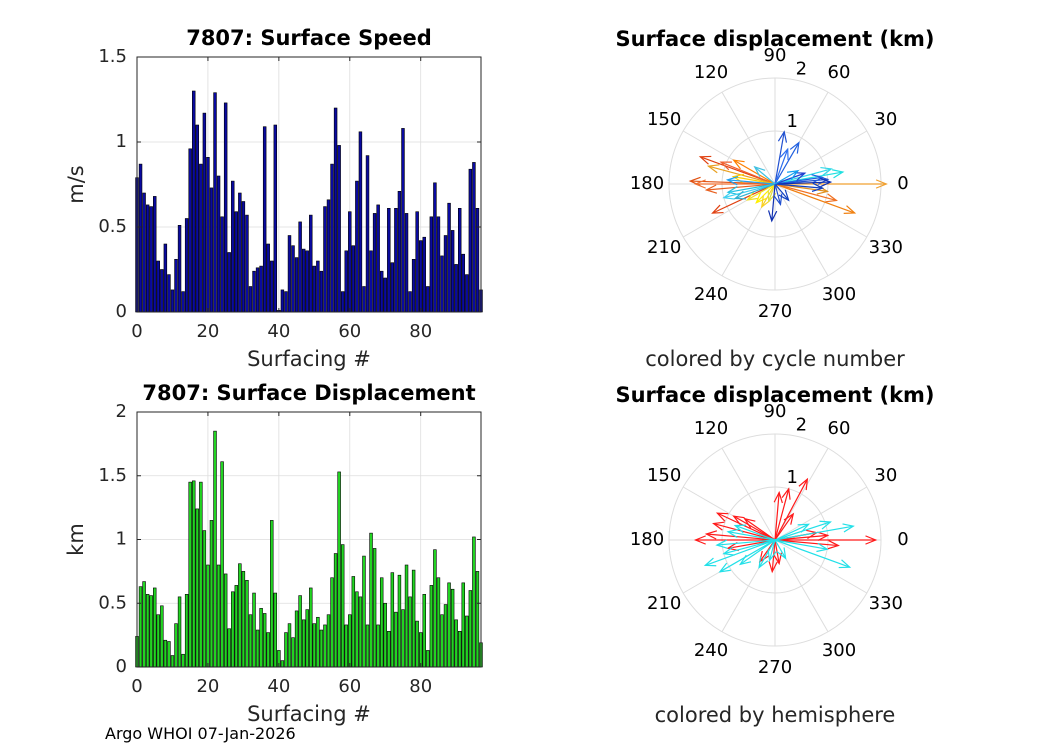  What do you see at coordinates (647, 183) in the screenshot?
I see `angle-label: 180` at bounding box center [647, 183].